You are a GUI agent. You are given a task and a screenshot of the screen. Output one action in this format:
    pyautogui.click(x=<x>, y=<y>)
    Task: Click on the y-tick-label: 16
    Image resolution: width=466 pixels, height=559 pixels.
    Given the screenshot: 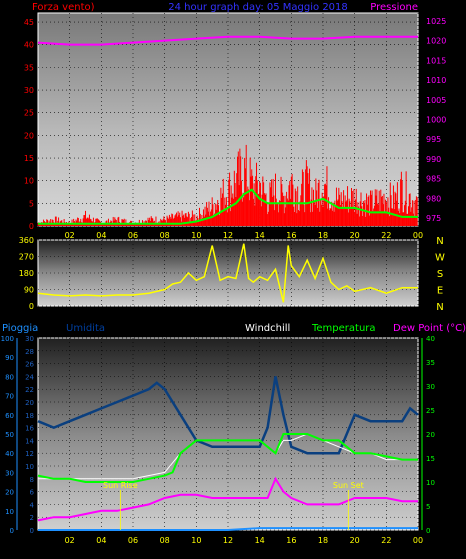 What is the action you would take?
    pyautogui.click(x=29, y=429)
    